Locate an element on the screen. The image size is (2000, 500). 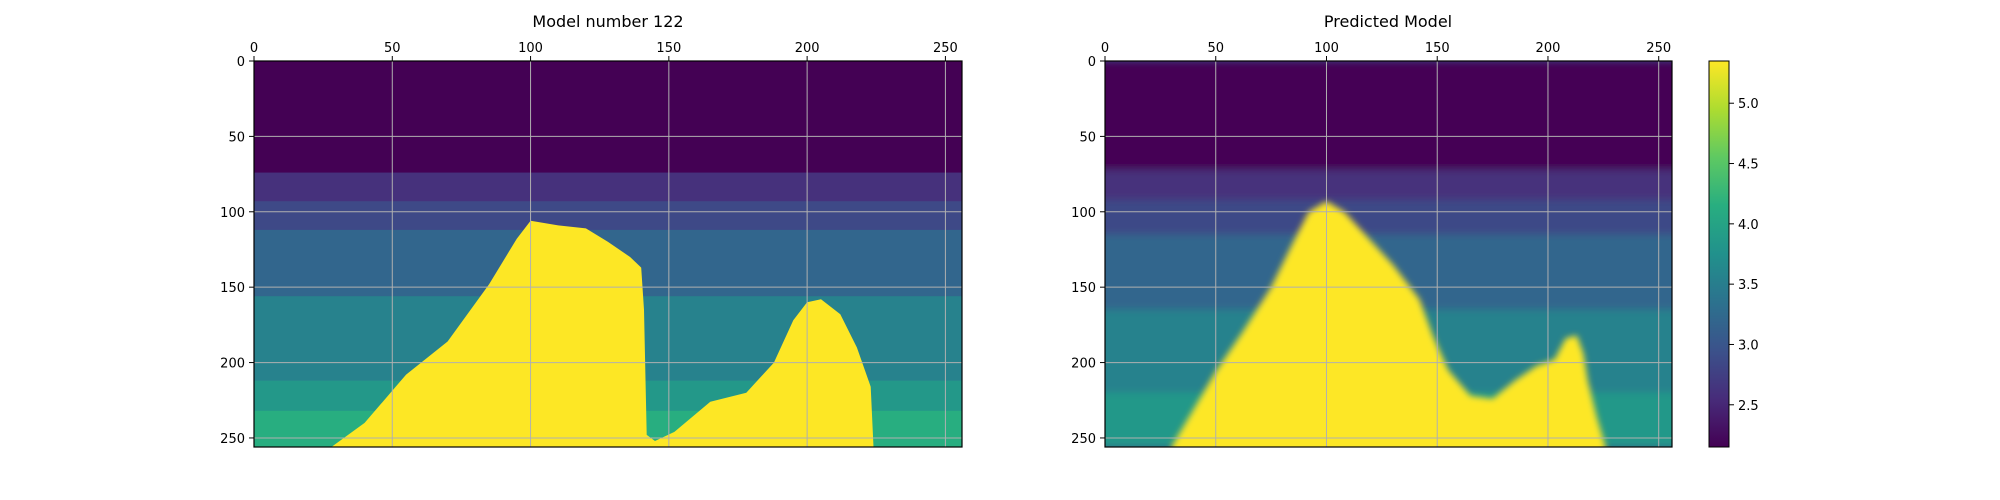
model-x-axis: 0 50 100 150 200 250 is located at coordinates (604, 51).